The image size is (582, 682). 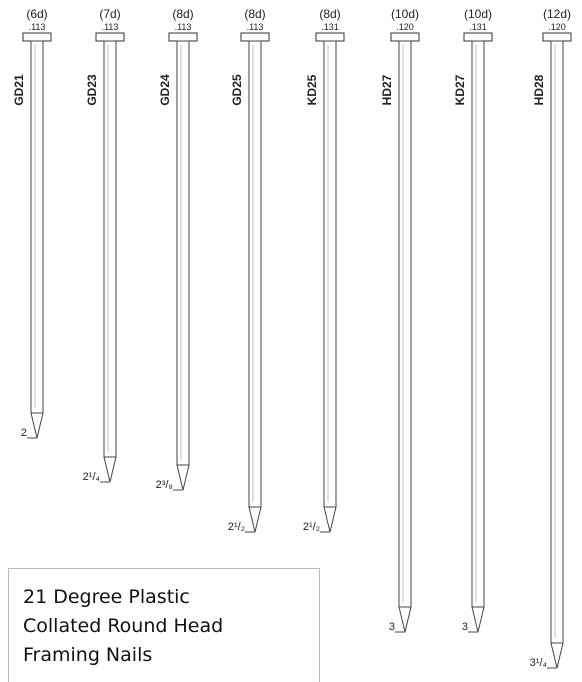 I want to click on nail-code: GD24, so click(x=165, y=90).